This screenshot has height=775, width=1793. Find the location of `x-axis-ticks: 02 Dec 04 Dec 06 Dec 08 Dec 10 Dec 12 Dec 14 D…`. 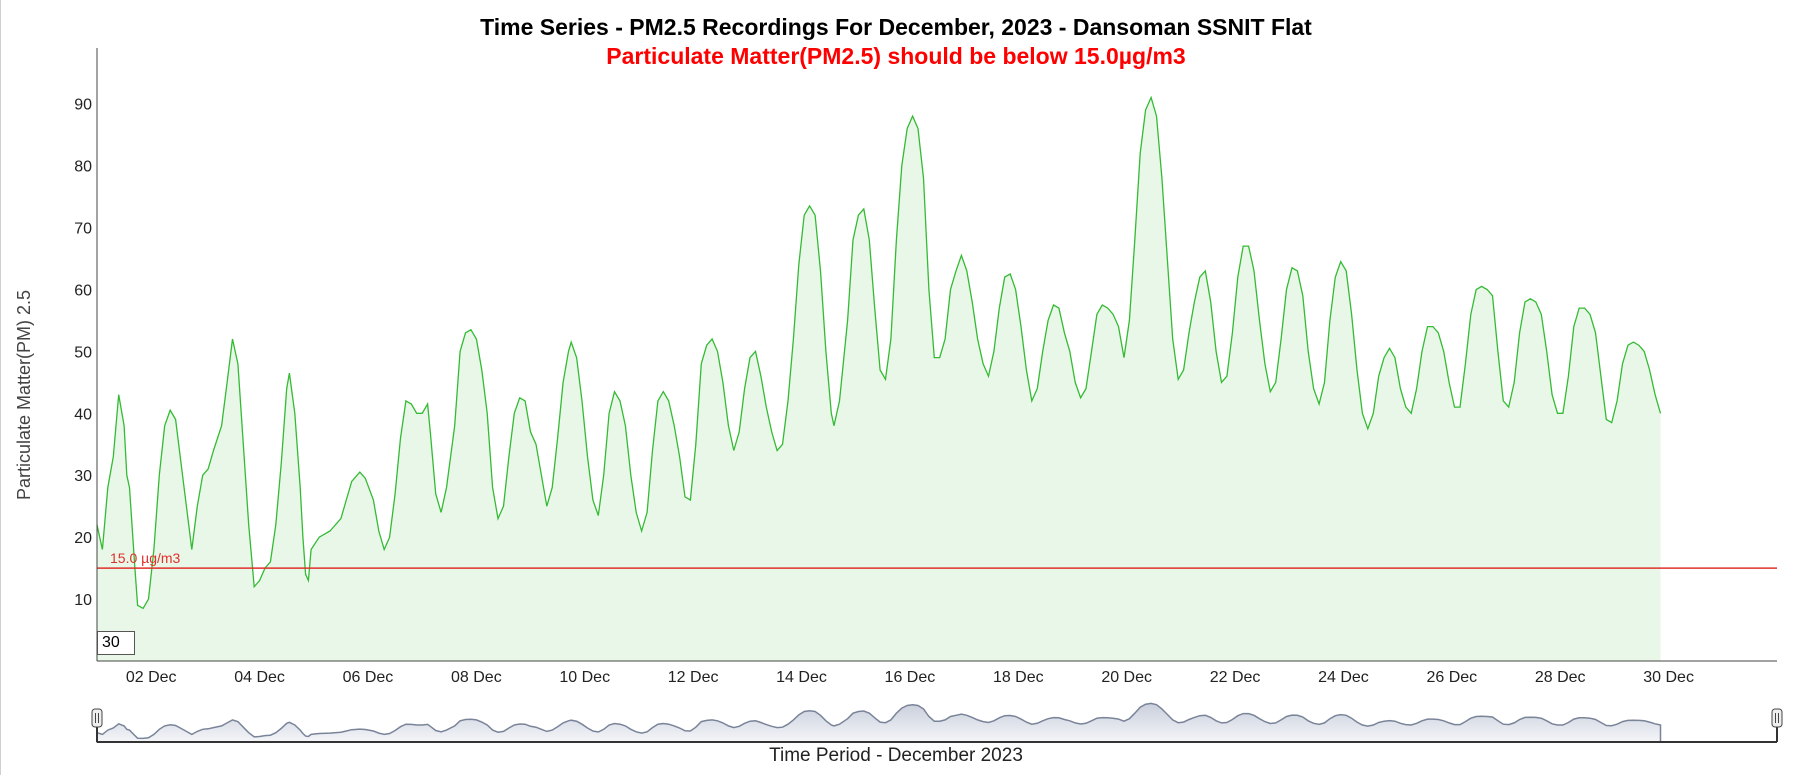

x-axis-ticks: 02 Dec 04 Dec 06 Dec 08 Dec 10 Dec 12 Dec 14 D… is located at coordinates (910, 677).